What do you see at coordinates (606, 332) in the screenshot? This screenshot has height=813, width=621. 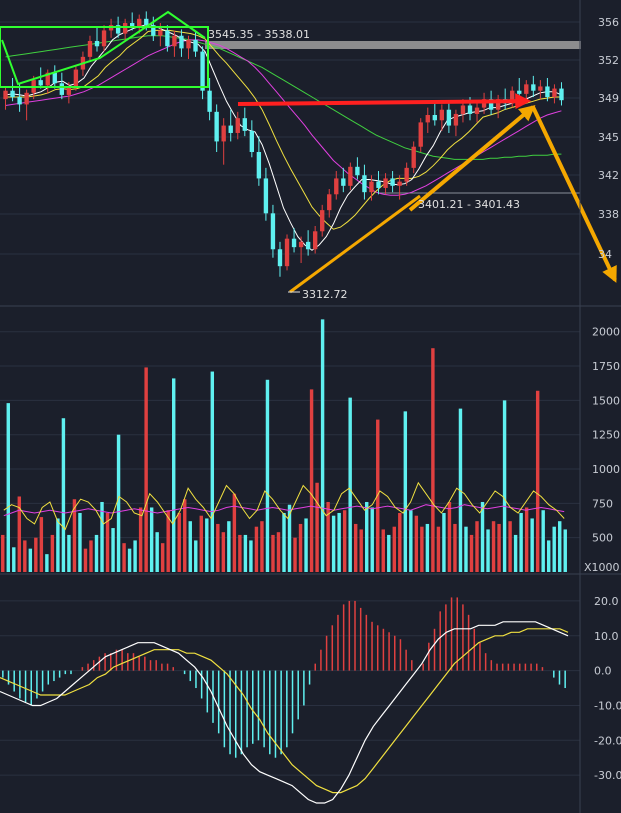 I see `volume-tick-label: 2000` at bounding box center [606, 332].